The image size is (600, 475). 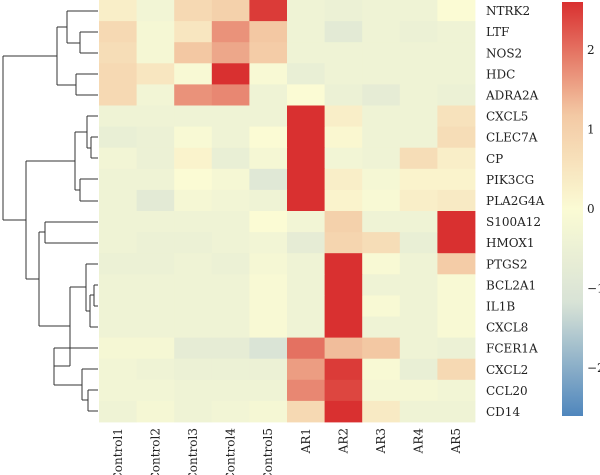 What do you see at coordinates (513, 222) in the screenshot?
I see `row-label: S100A12` at bounding box center [513, 222].